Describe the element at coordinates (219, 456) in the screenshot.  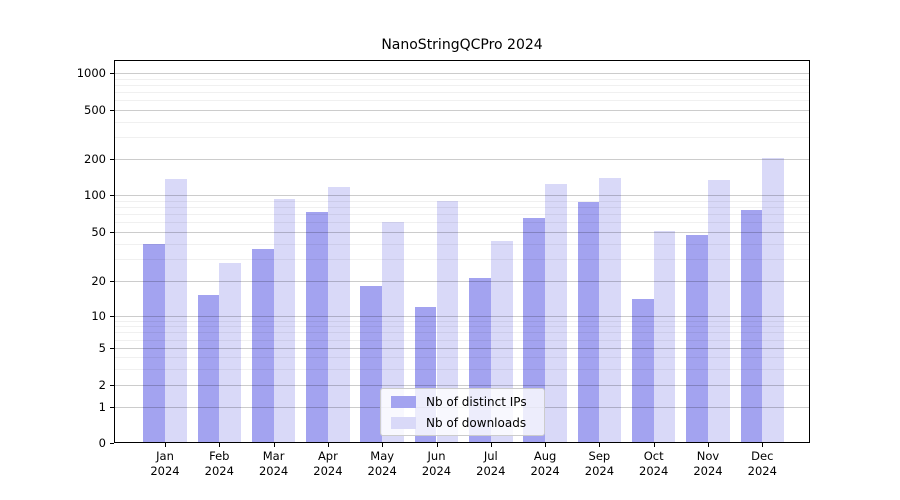
I see `x-tick-label-month: Feb` at that location.